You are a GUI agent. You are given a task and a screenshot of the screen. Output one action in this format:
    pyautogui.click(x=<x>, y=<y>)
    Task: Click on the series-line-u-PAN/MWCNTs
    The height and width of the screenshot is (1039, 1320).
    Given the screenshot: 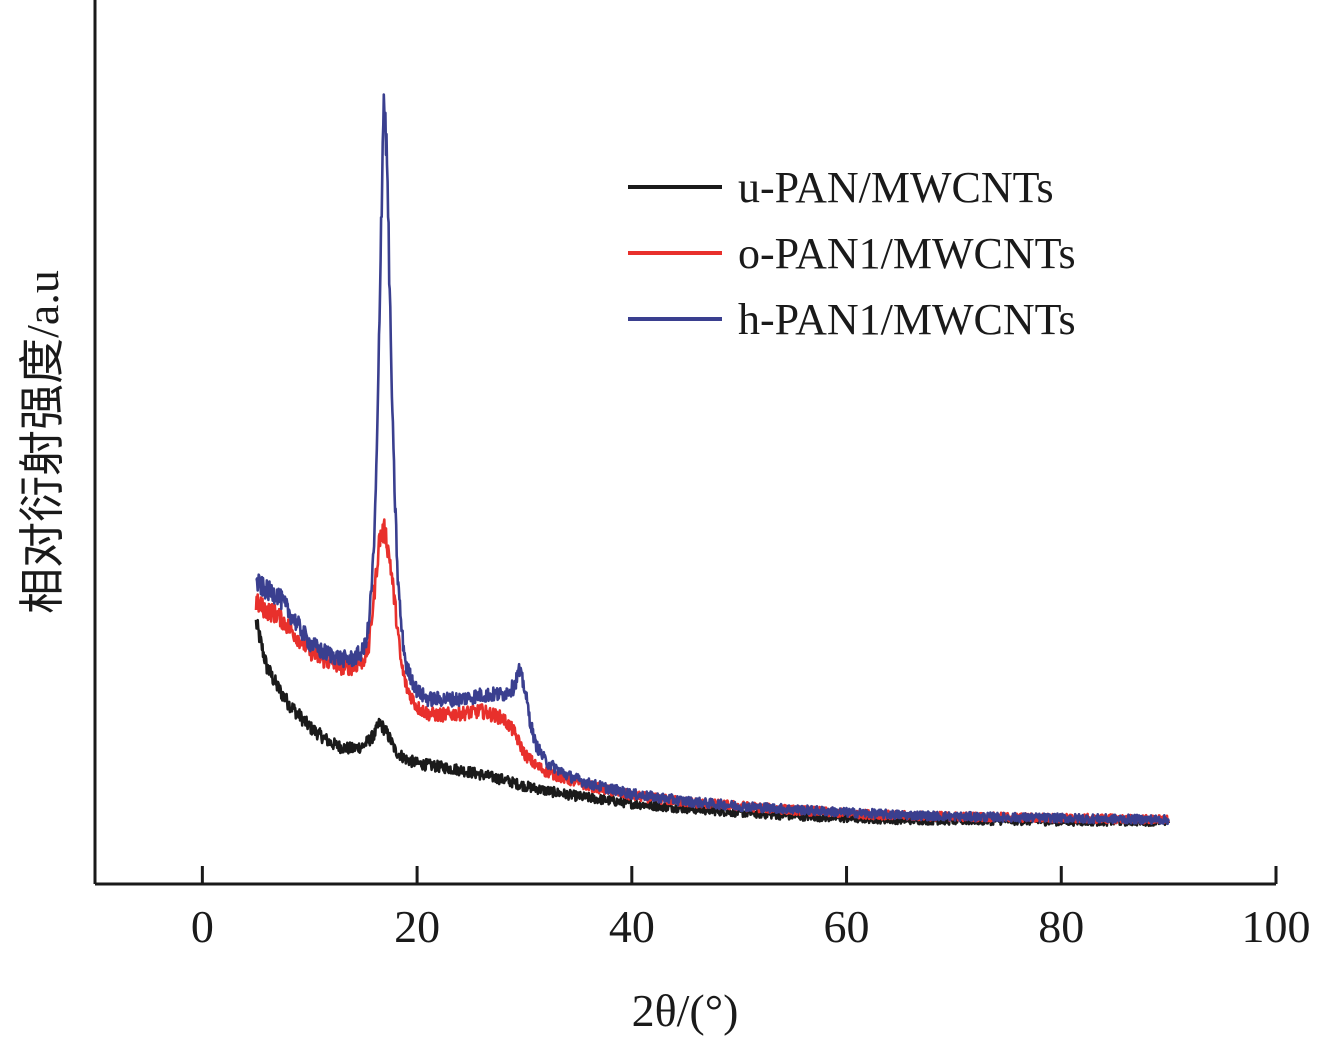 What is the action you would take?
    pyautogui.click(x=712, y=722)
    